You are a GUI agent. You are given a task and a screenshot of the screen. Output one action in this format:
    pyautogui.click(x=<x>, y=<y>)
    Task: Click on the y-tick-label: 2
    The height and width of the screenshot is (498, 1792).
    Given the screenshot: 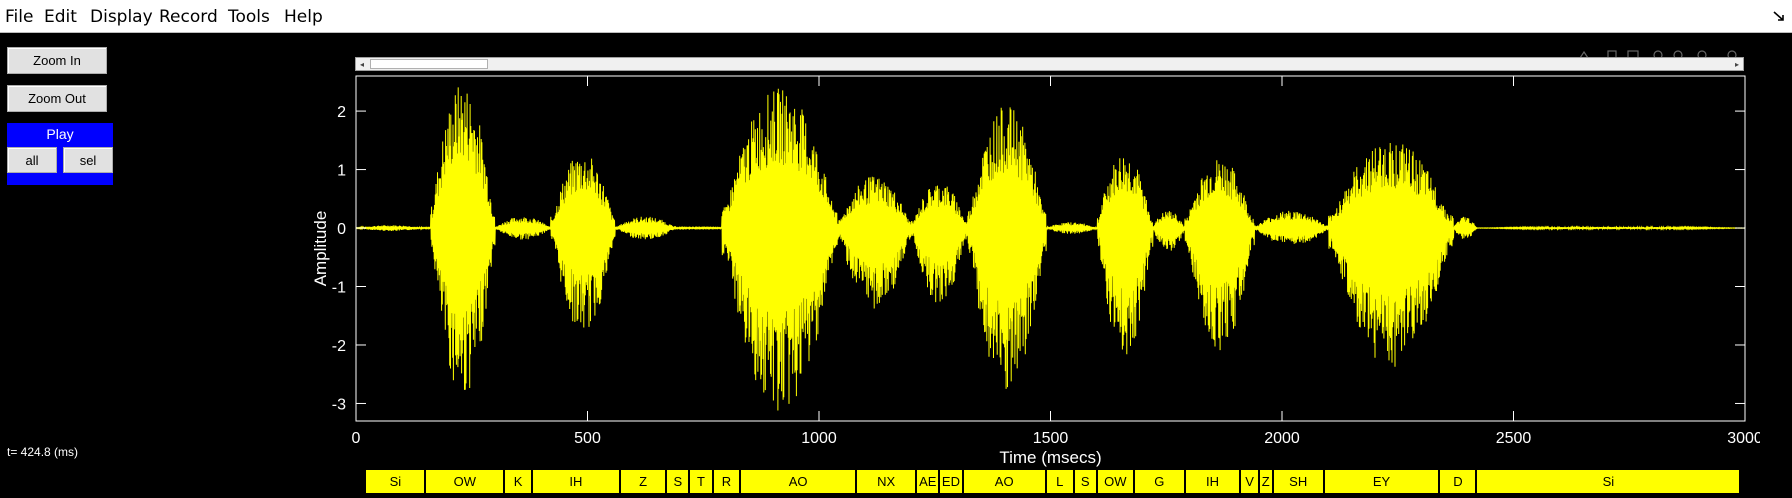 What is the action you would take?
    pyautogui.click(x=341, y=112)
    